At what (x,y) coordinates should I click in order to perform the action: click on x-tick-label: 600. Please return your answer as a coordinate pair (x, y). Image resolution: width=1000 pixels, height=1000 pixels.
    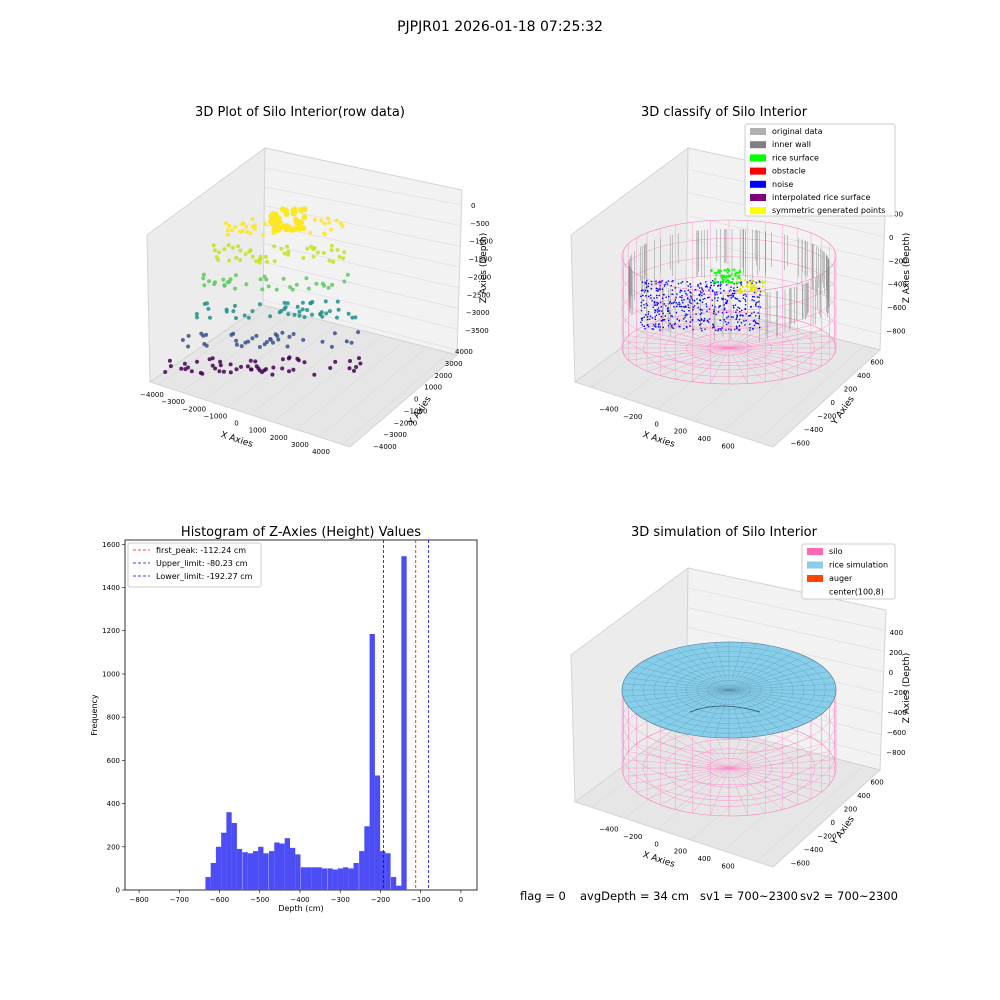
    Looking at the image, I should click on (727, 446).